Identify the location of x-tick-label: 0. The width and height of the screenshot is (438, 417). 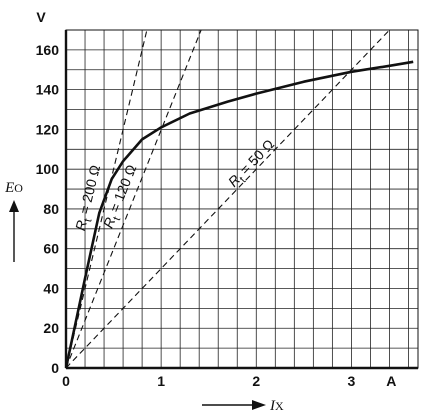
(66, 381).